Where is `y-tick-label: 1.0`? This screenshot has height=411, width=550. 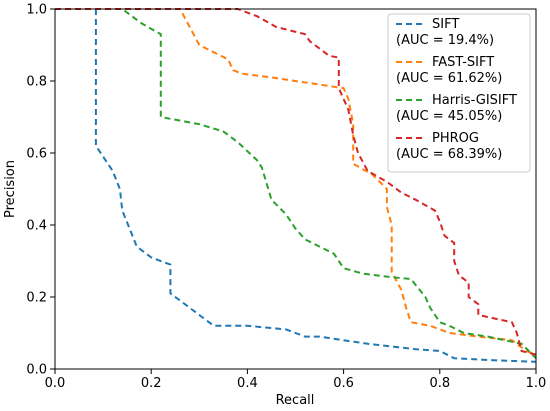 y-tick-label: 1.0 is located at coordinates (36, 10).